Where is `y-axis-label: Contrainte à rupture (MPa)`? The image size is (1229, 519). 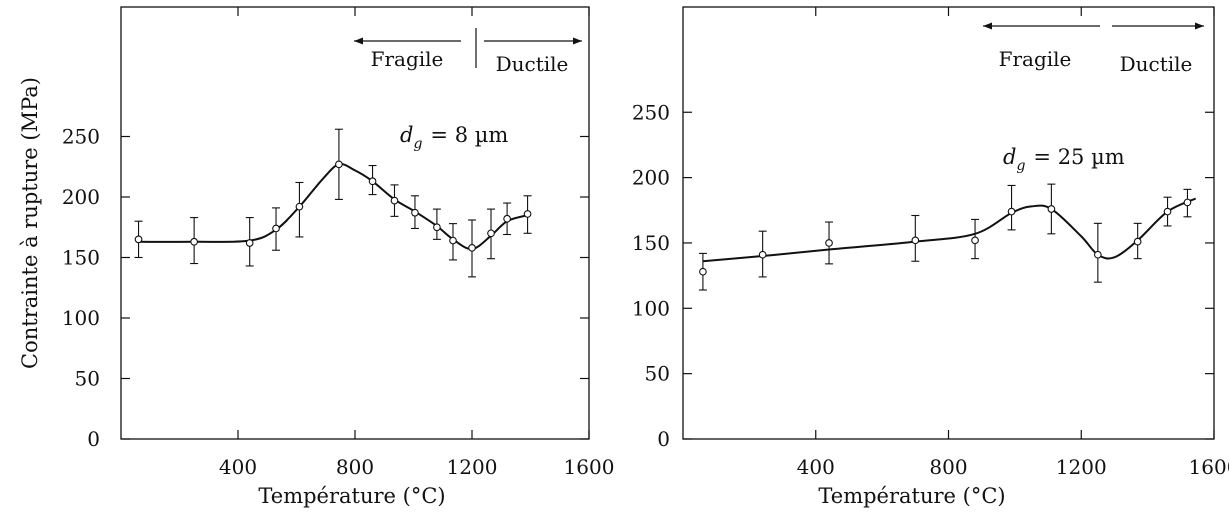
y-axis-label: Contrainte à rupture (MPa) is located at coordinates (30, 223).